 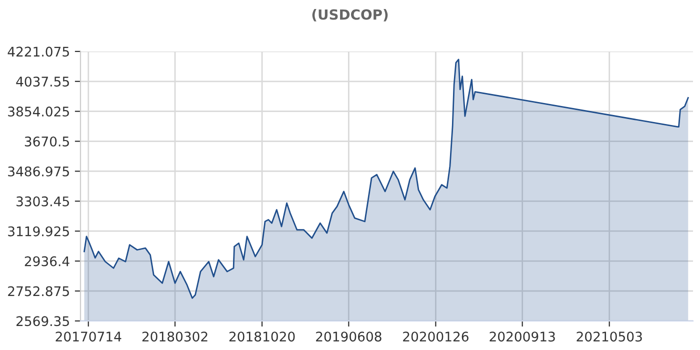 What do you see at coordinates (46, 141) in the screenshot?
I see `y-tick-label: 3670.5` at bounding box center [46, 141].